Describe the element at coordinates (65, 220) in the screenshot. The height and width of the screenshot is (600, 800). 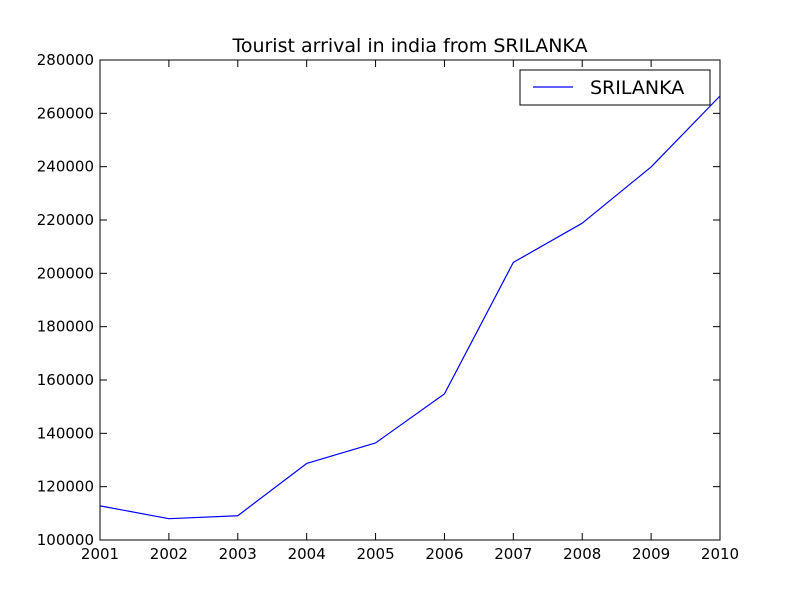
I see `y-tick-label-220000: 220000` at that location.